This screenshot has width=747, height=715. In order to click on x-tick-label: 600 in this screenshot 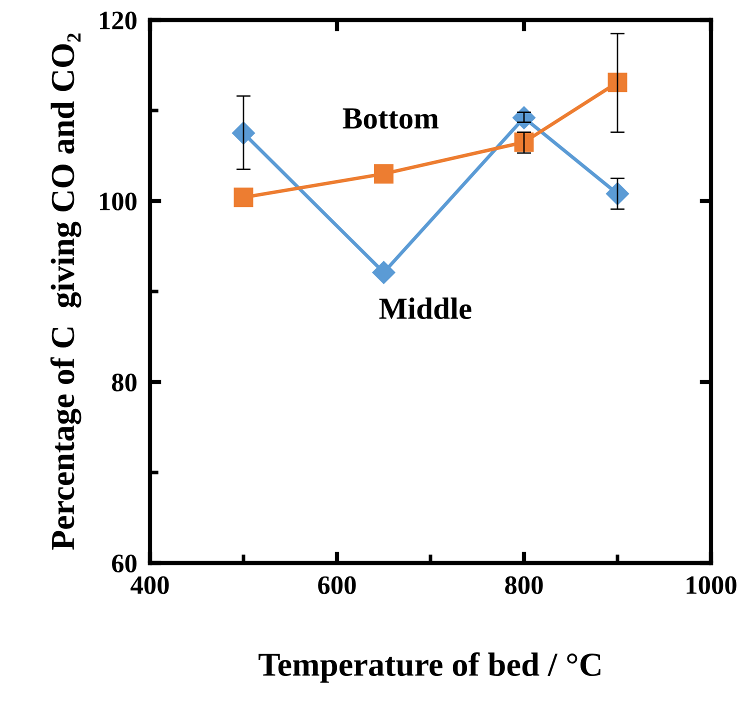, I will do `click(337, 585)`.